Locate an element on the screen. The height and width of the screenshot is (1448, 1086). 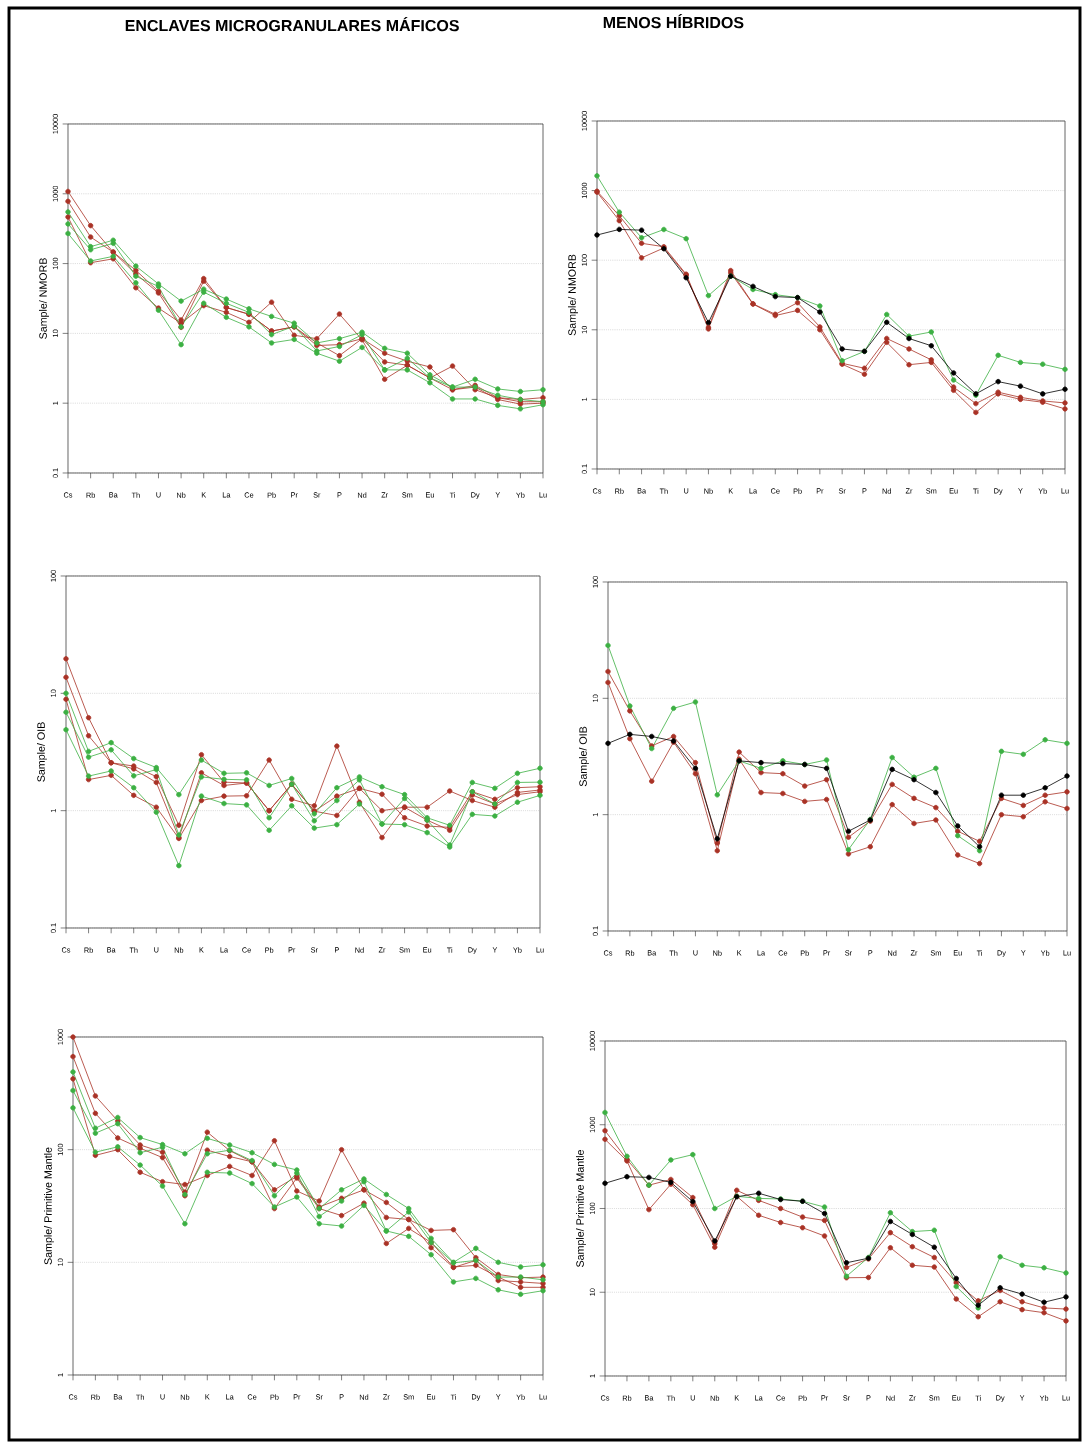
chart-title: ENCLAVES MICROGRANULARES MÁFICOS is located at coordinates (292, 24).